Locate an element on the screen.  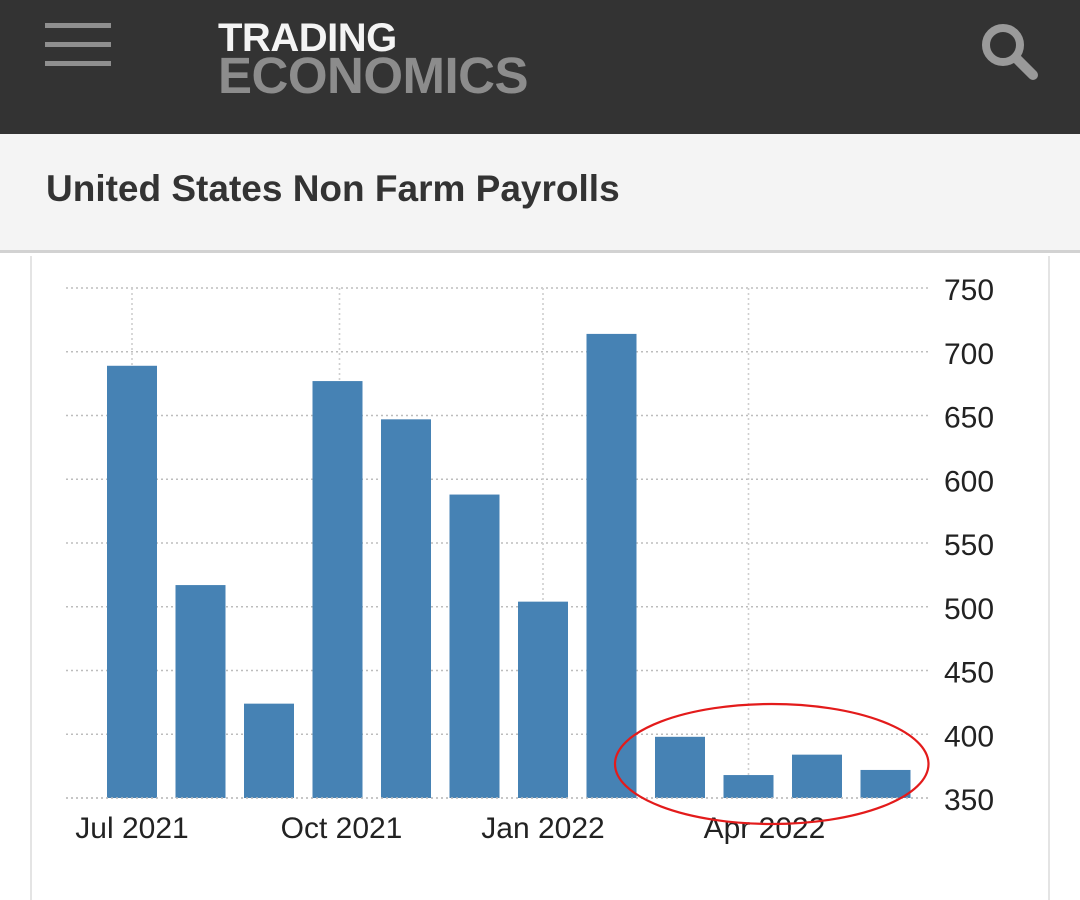
y-tick-label-550: 550 is located at coordinates (969, 545).